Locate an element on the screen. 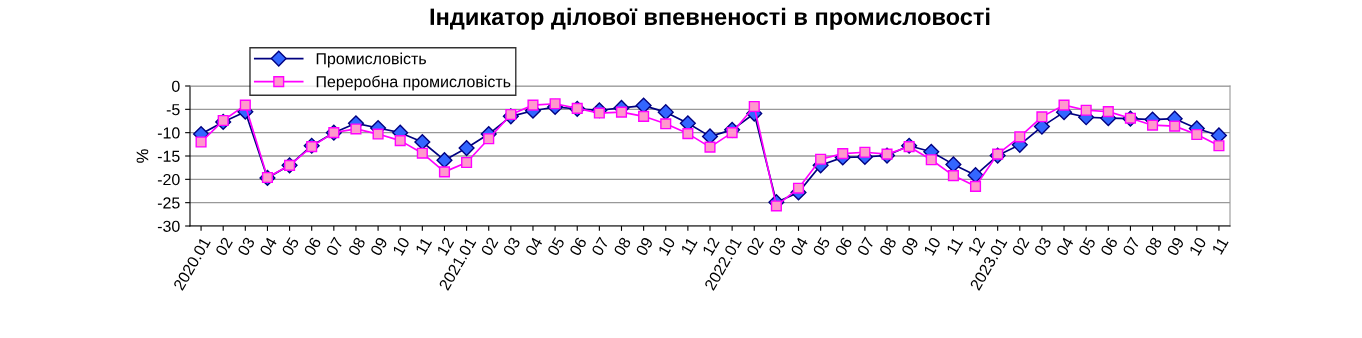 This screenshot has width=1362, height=338. y-tick-label: -25 is located at coordinates (168, 203).